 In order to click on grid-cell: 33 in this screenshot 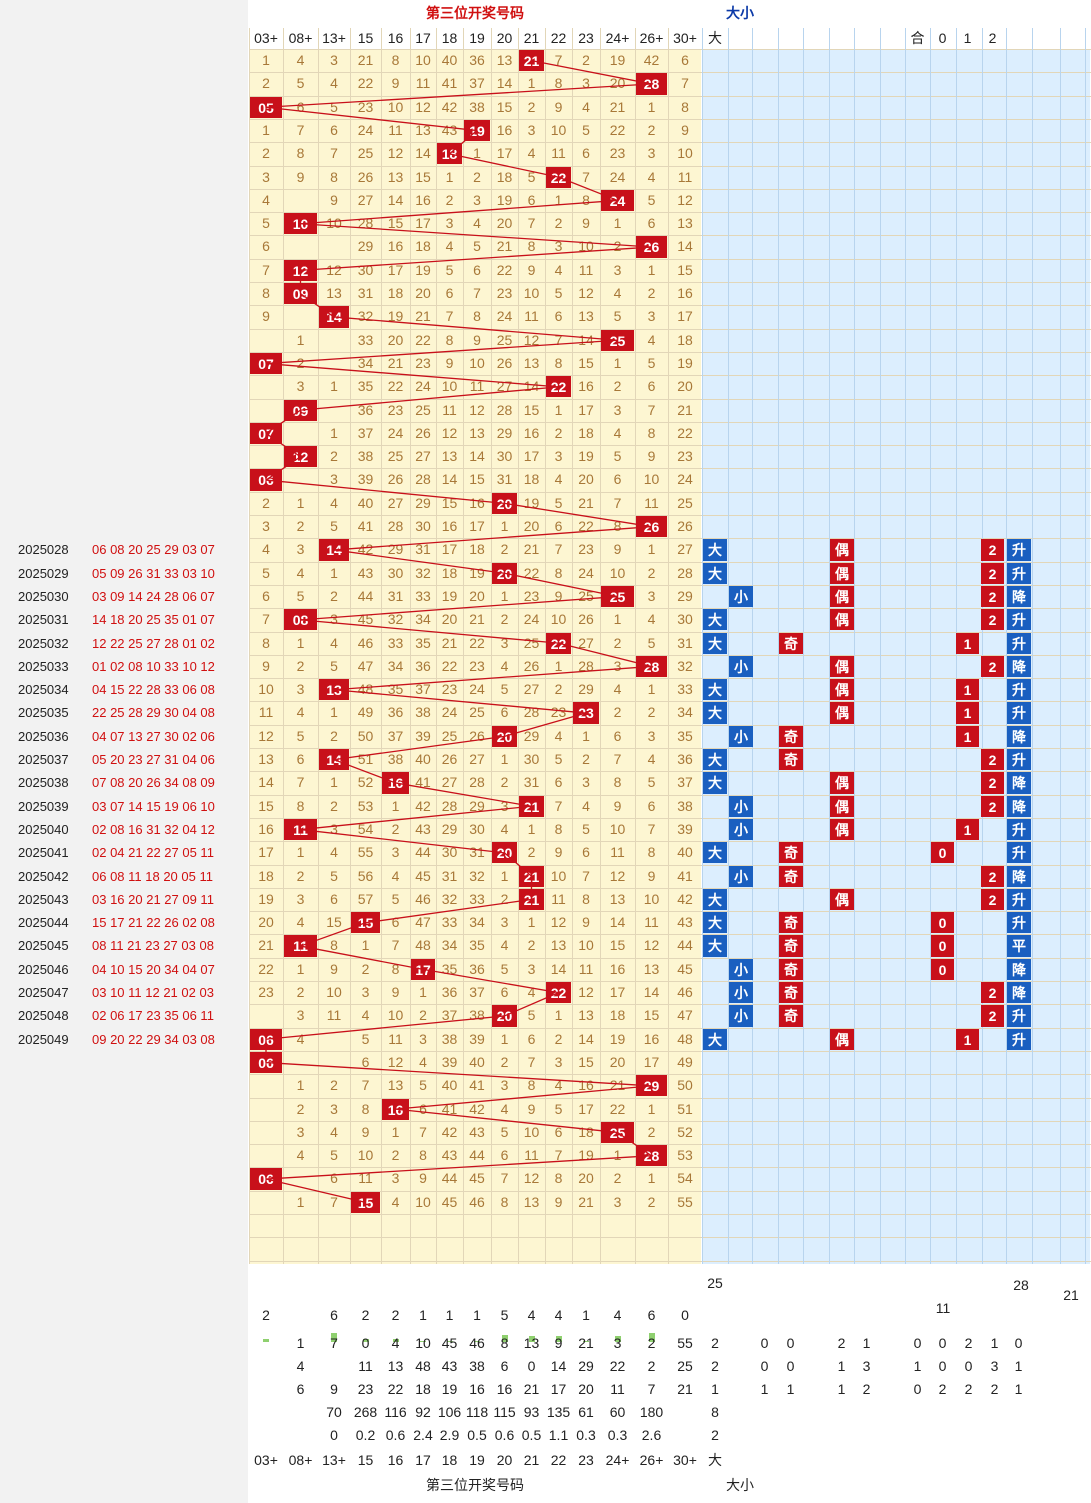, I will do `click(365, 339)`.